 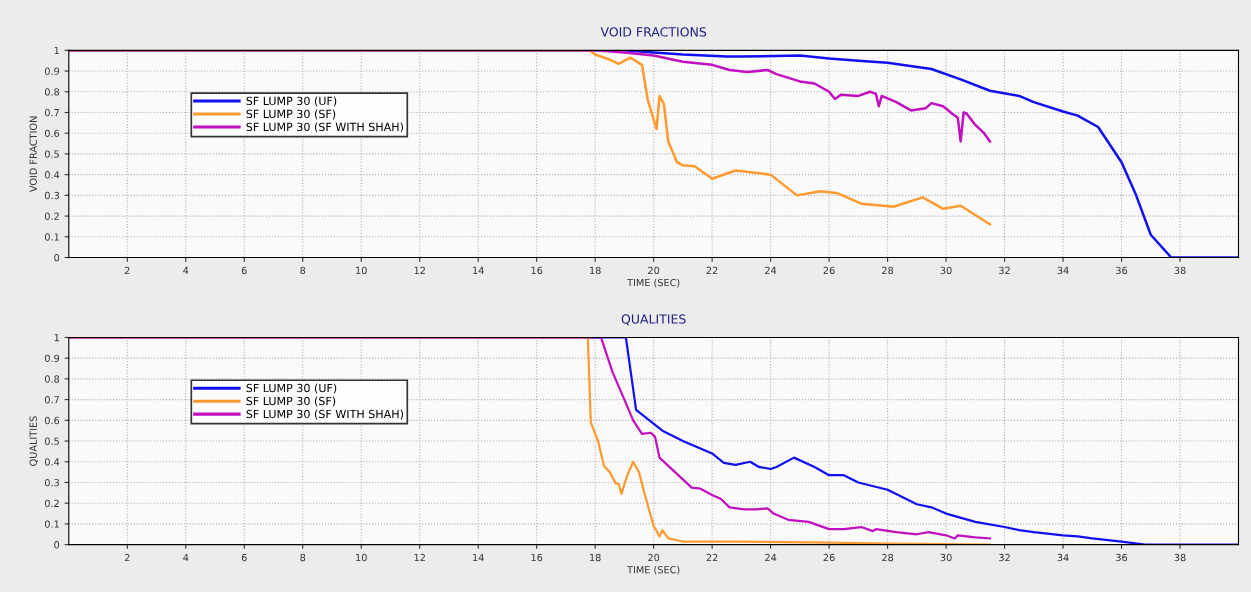 What do you see at coordinates (653, 320) in the screenshot?
I see `chart-title: QUALITIES` at bounding box center [653, 320].